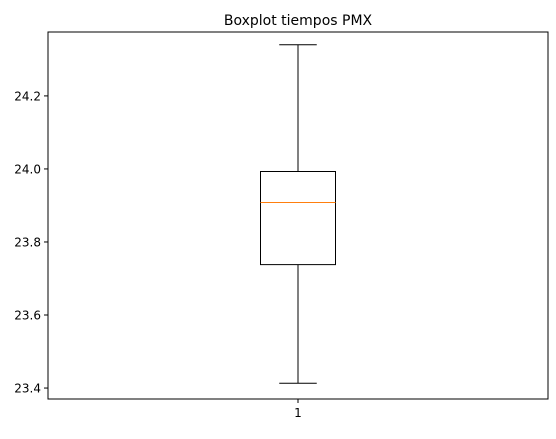 The width and height of the screenshot is (556, 439). Describe the element at coordinates (298, 218) in the screenshot. I see `box-iqr` at that location.